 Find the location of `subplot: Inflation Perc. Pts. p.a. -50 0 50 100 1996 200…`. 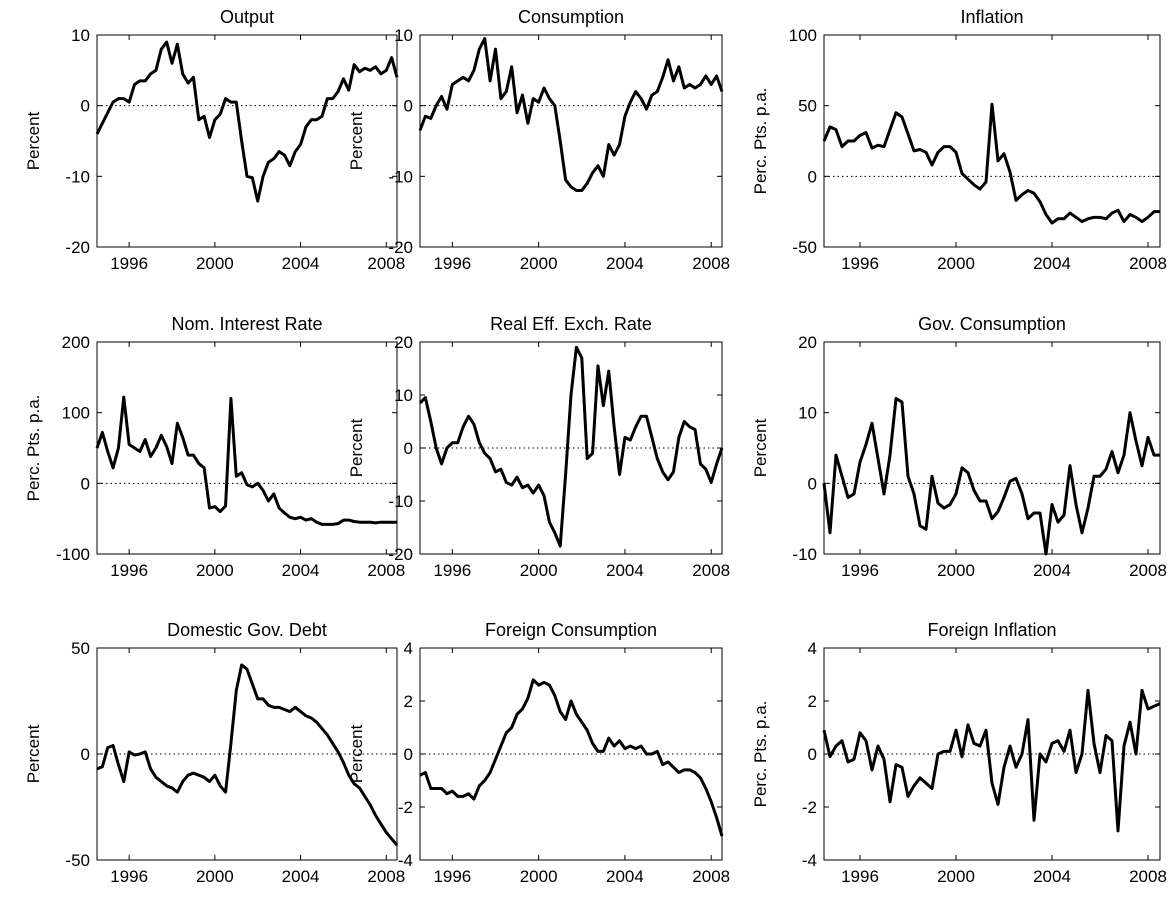

subplot: Inflation Perc. Pts. p.a. -50 0 50 100 1996 200… is located at coordinates (959, 140).